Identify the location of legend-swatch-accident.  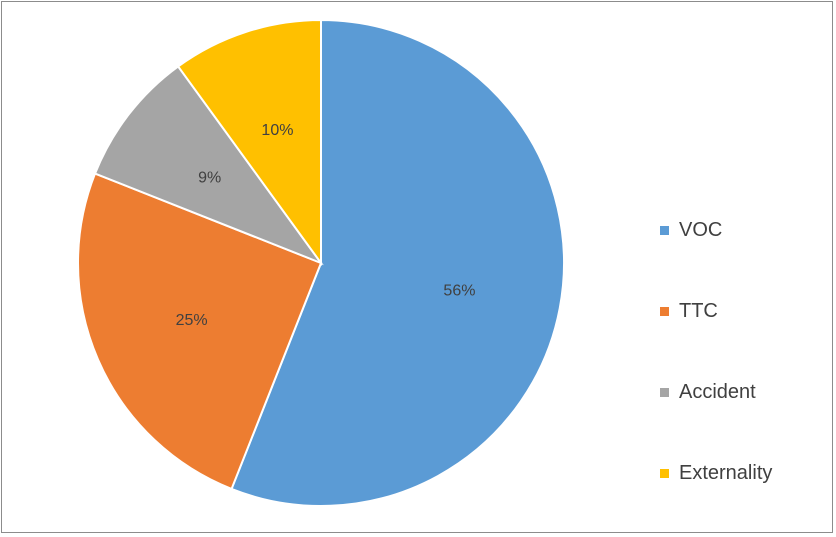
(664, 392).